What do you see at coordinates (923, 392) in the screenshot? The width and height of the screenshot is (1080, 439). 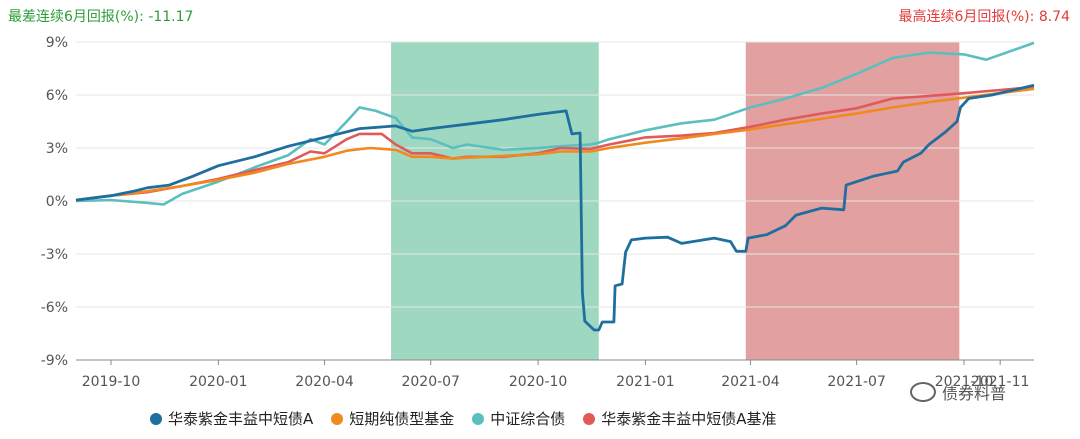 I see `wechat-icon` at bounding box center [923, 392].